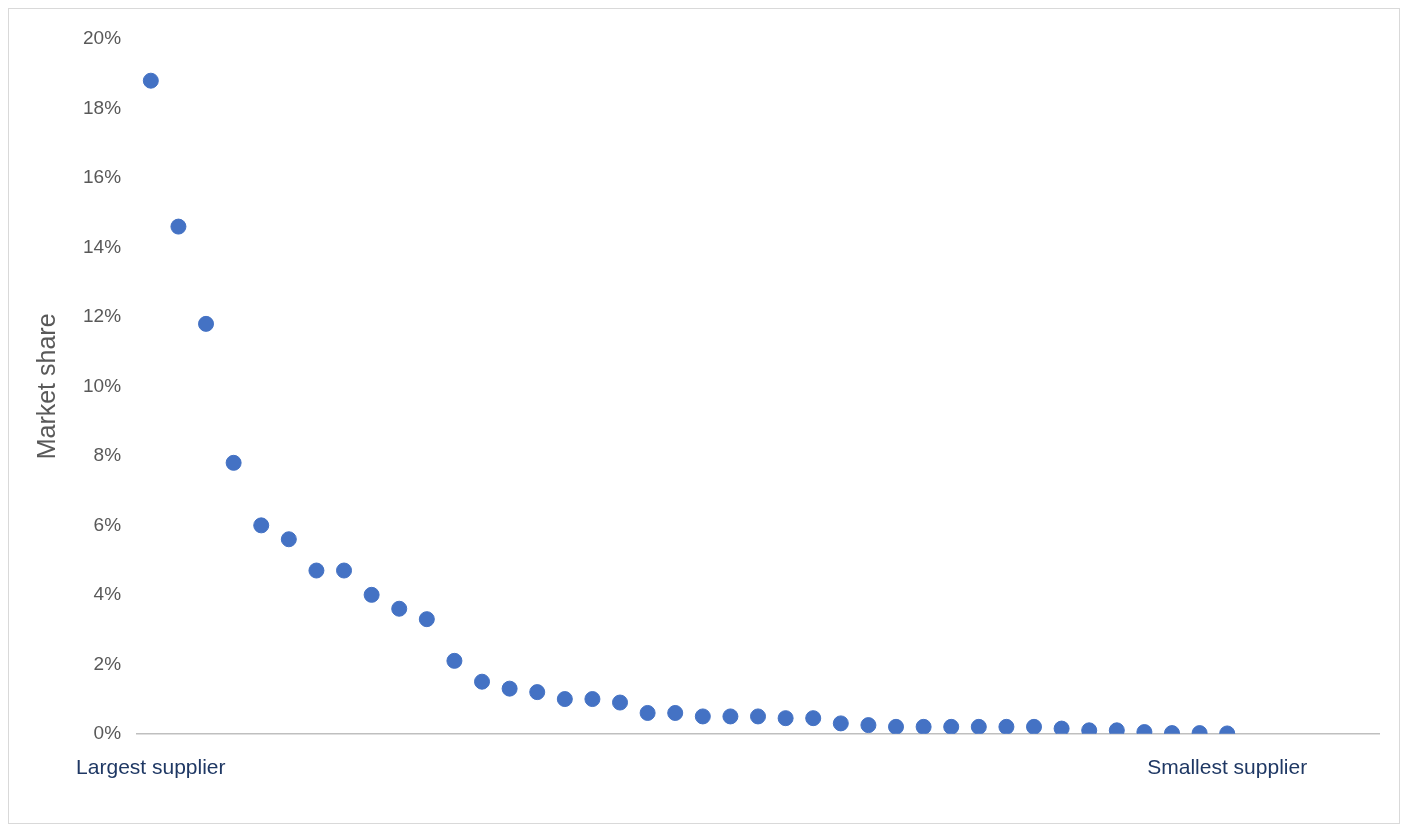 The image size is (1408, 832). What do you see at coordinates (107, 663) in the screenshot?
I see `y-tick-label: 2%` at bounding box center [107, 663].